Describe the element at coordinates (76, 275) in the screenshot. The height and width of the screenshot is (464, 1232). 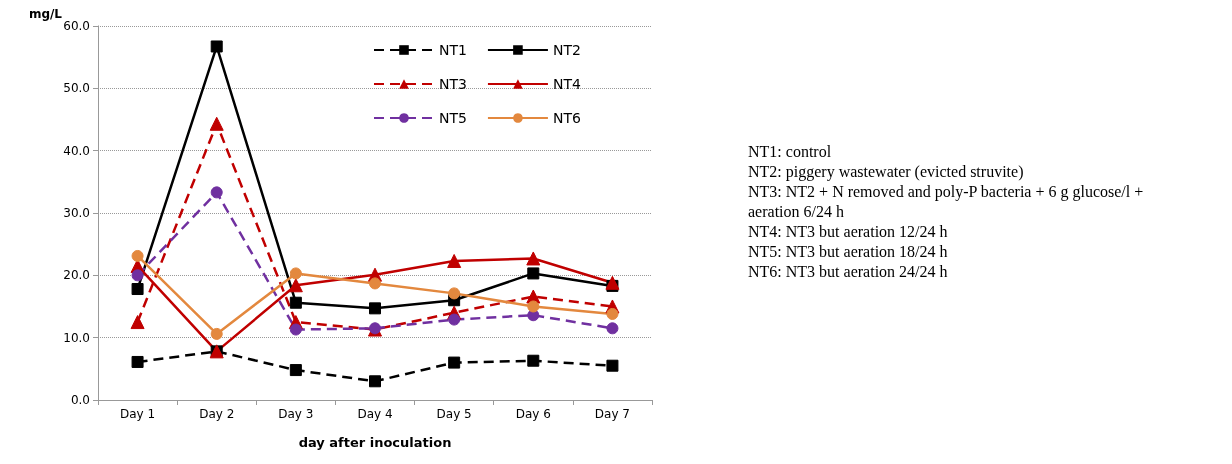
I see `y-tick-label: 20.0` at that location.